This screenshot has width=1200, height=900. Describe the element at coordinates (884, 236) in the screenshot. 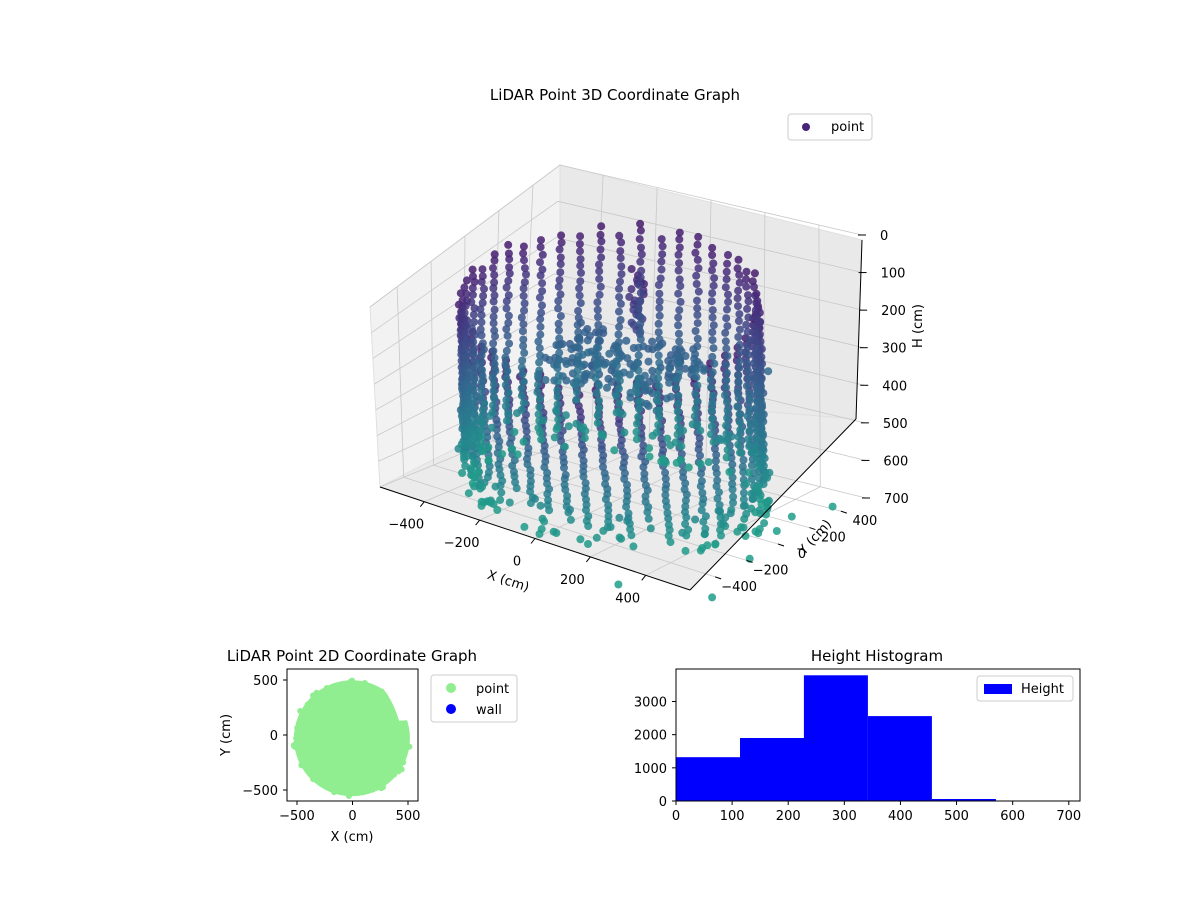

I see `z-tick-label-3d: 0` at that location.